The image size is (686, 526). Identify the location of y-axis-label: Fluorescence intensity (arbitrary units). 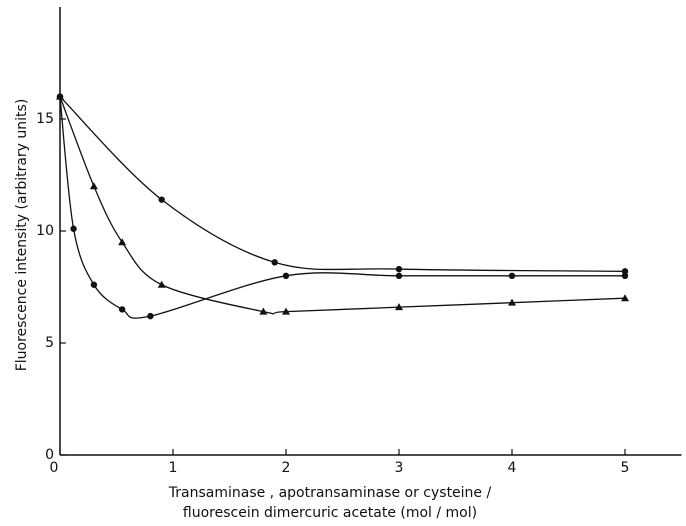
(22, 235).